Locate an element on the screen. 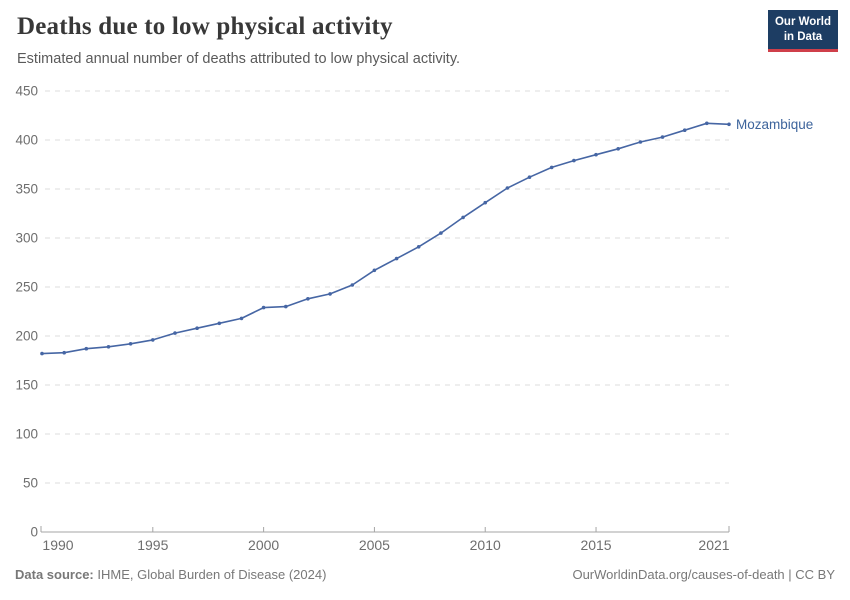 The width and height of the screenshot is (850, 600). data-point-2018 is located at coordinates (662, 137).